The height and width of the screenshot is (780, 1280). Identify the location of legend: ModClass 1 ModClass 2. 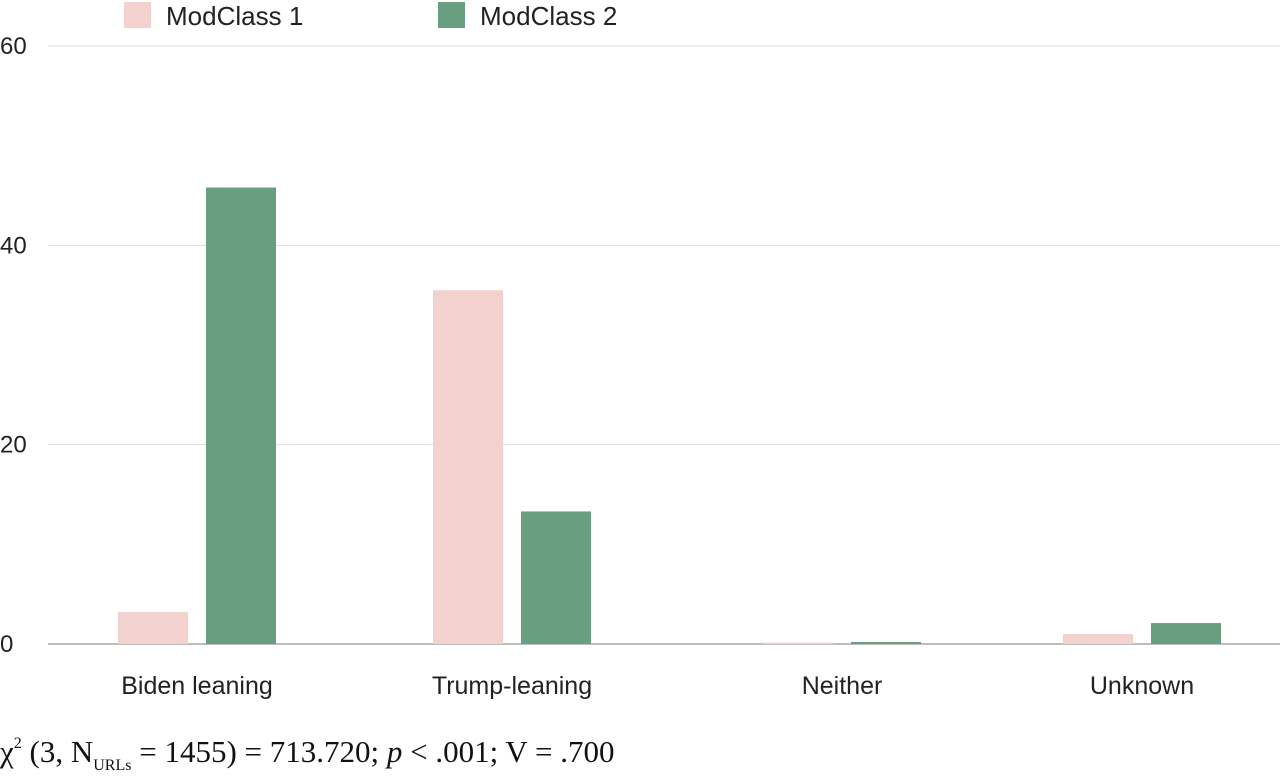
(370, 16).